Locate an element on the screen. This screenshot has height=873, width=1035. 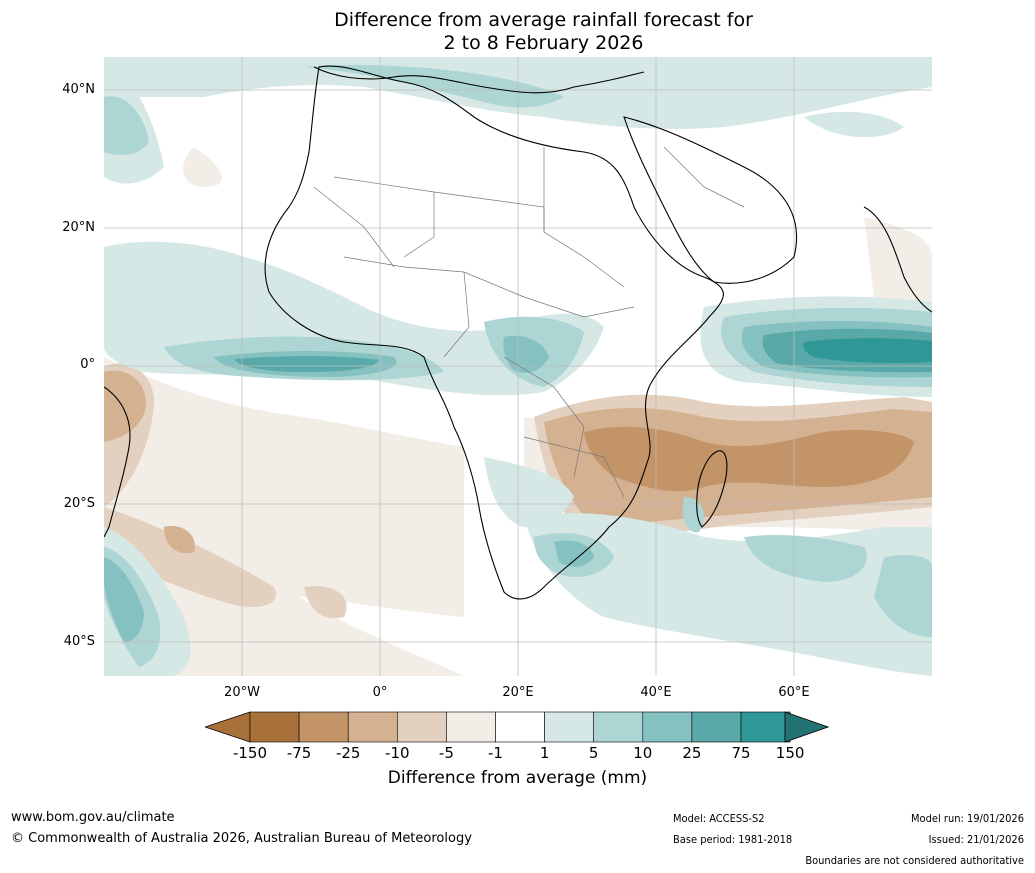
lon-label-40e: 40°E is located at coordinates (656, 692).